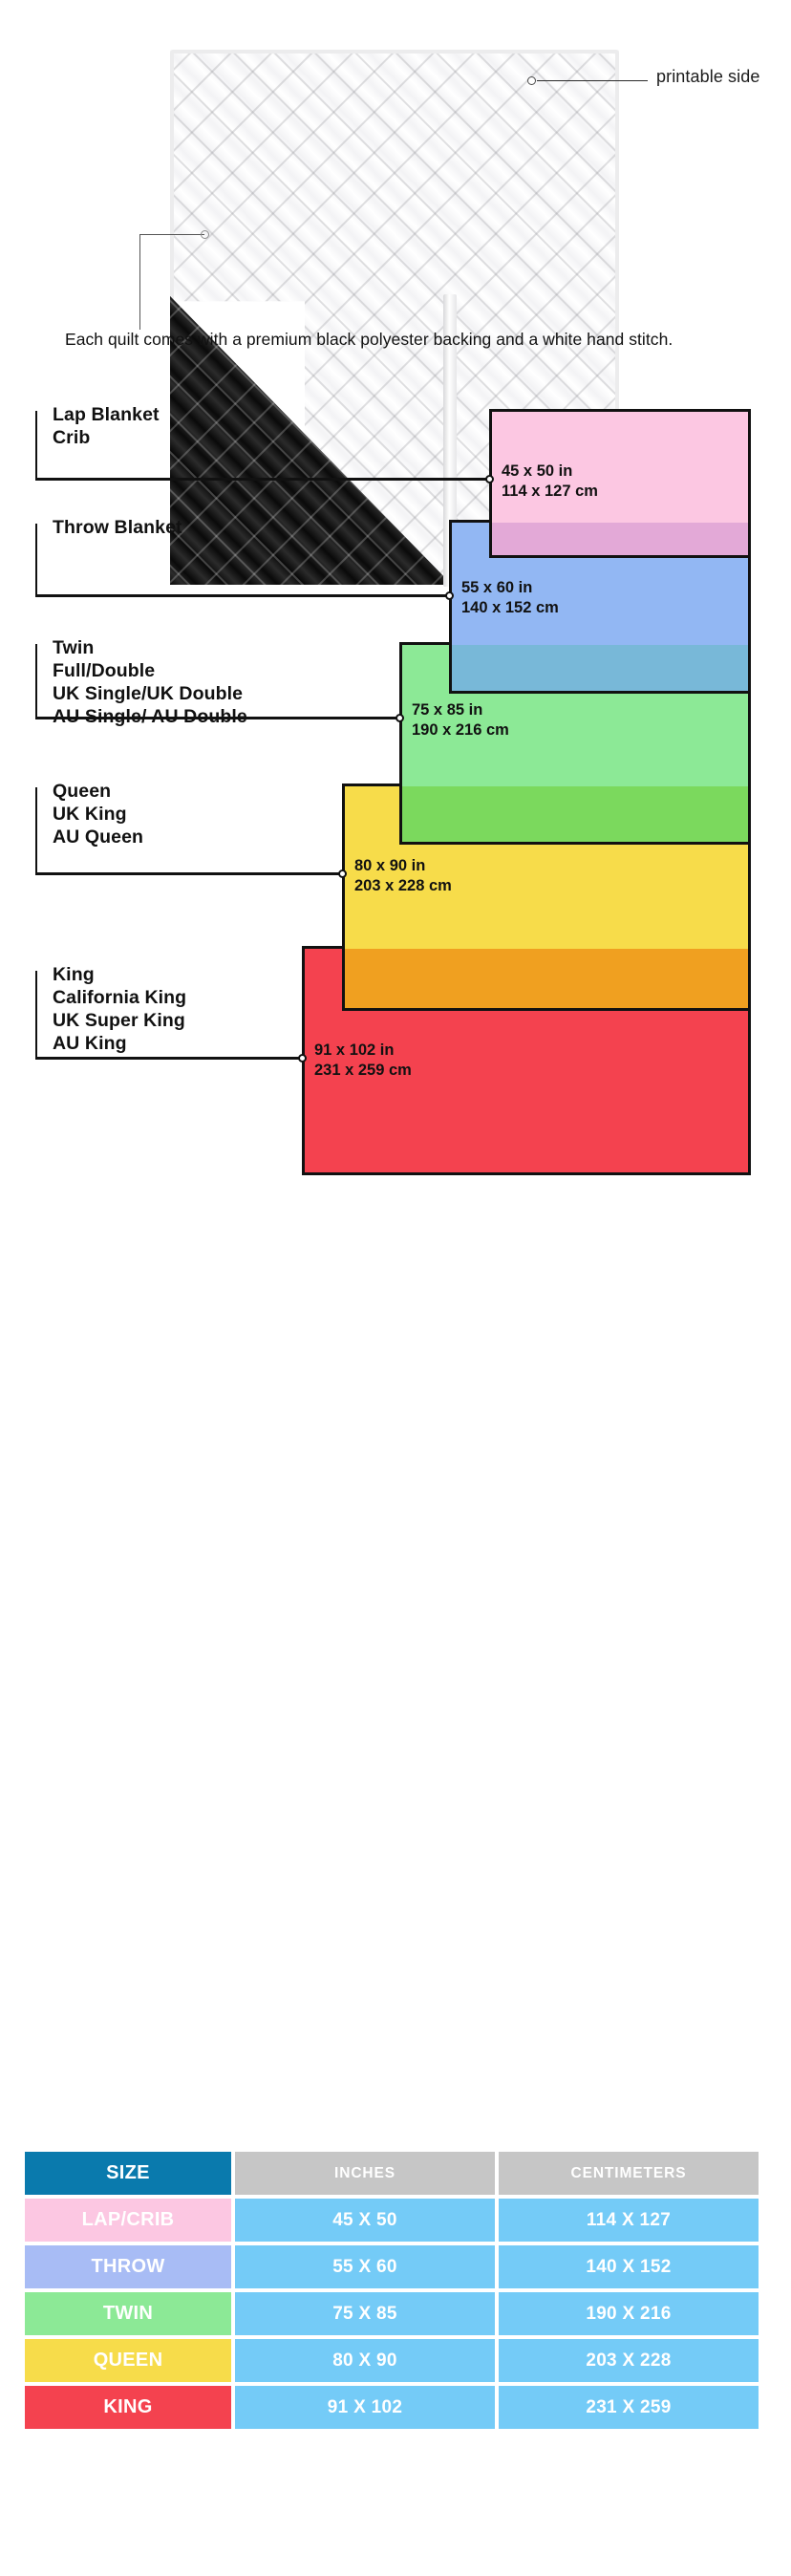 The height and width of the screenshot is (2576, 791). What do you see at coordinates (140, 282) in the screenshot?
I see `backing-leader-line-vertical` at bounding box center [140, 282].